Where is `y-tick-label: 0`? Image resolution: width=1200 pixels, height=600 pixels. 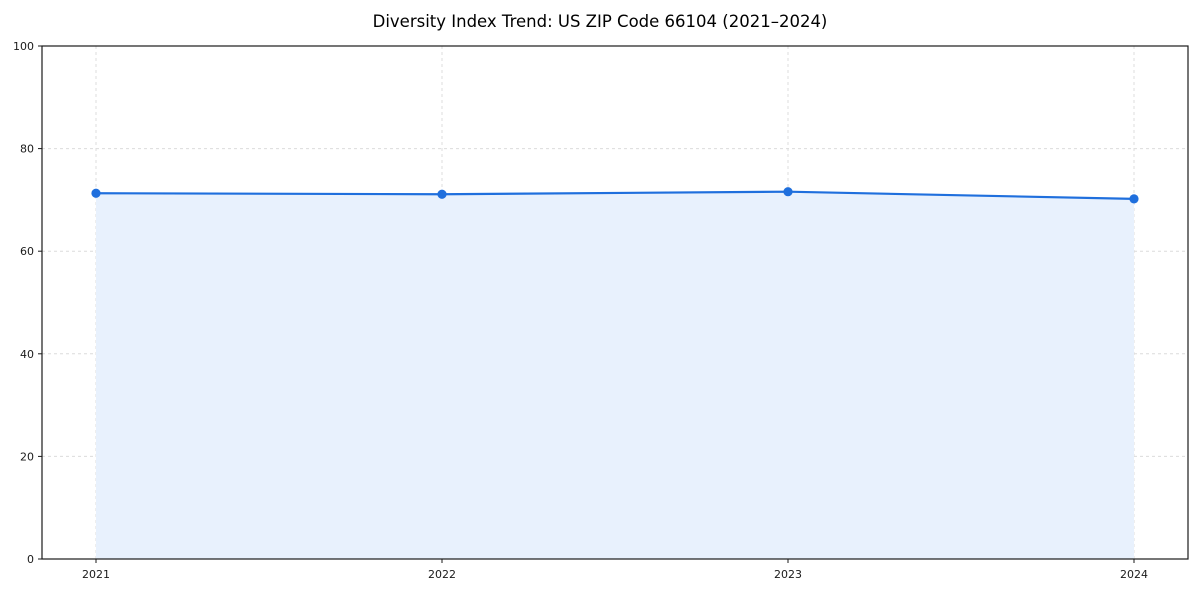
y-tick-label: 0 is located at coordinates (30, 559).